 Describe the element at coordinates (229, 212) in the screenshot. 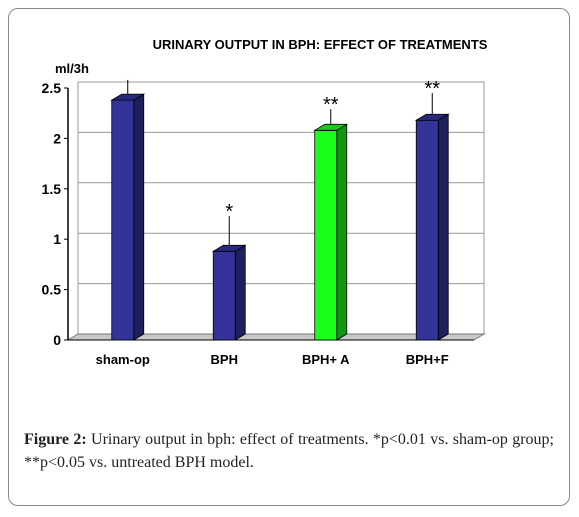

I see `significance-marker: *` at that location.